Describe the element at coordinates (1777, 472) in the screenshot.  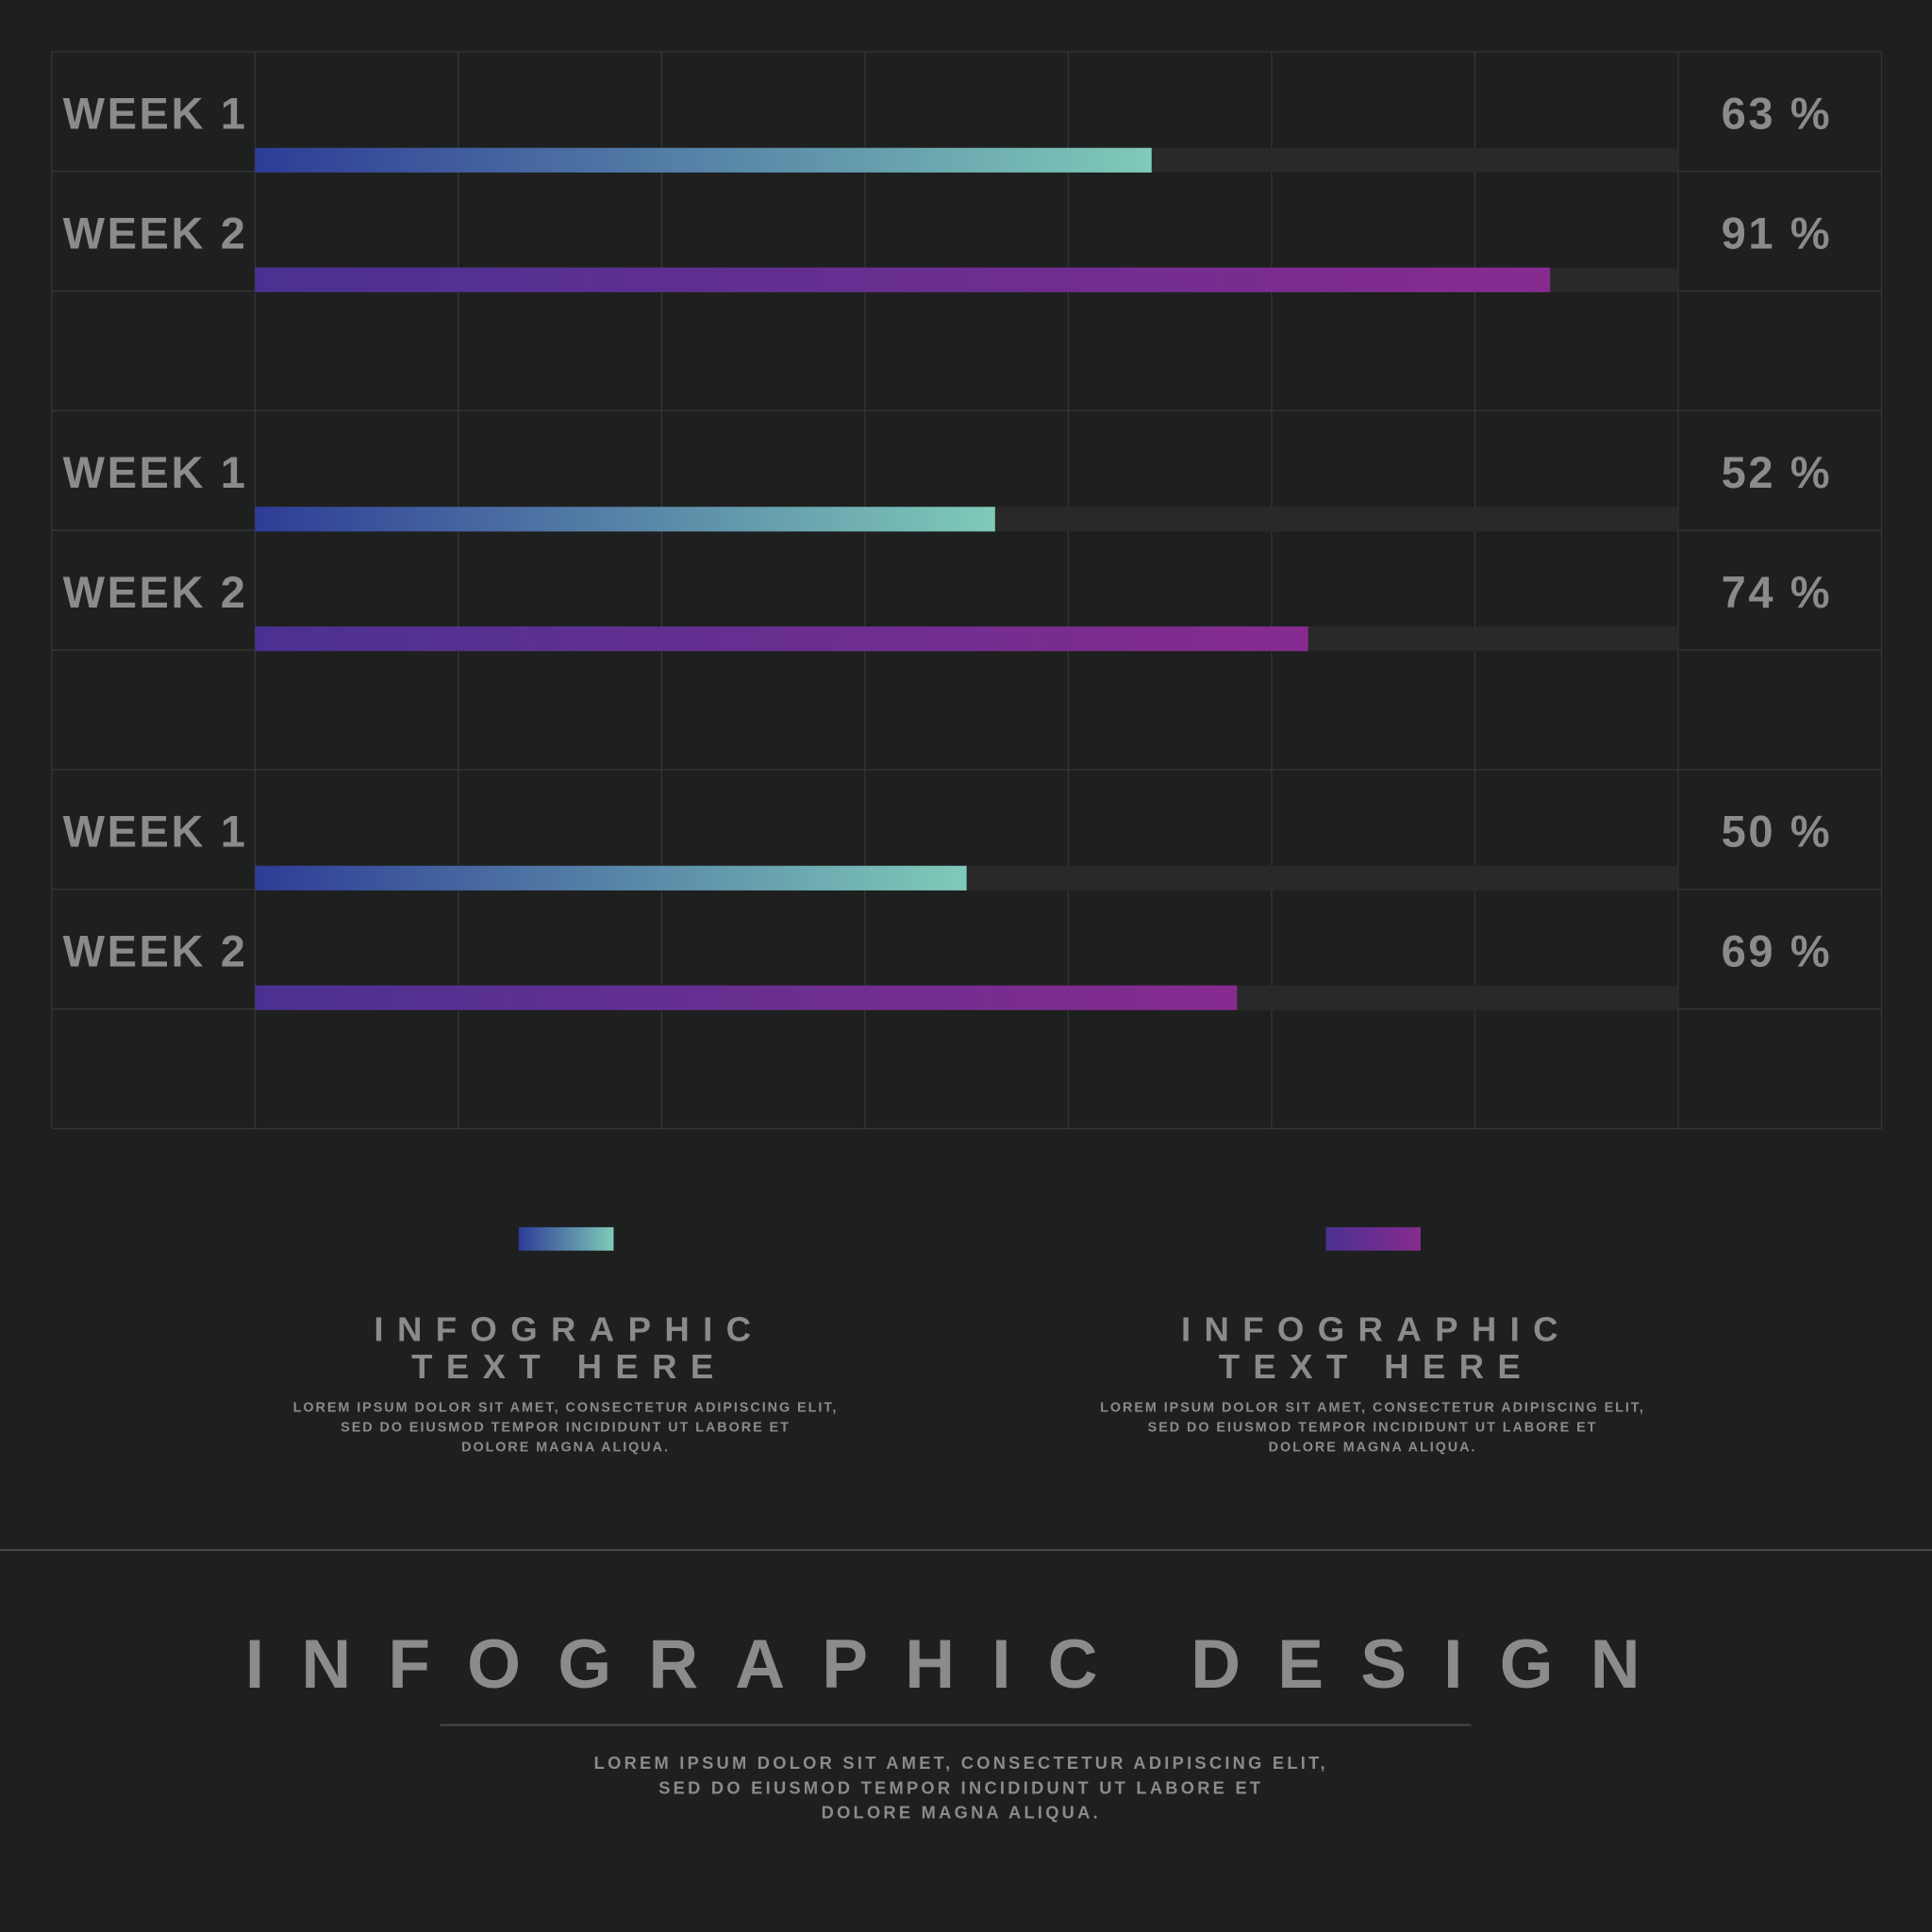
I see `value-label: 52 %` at that location.